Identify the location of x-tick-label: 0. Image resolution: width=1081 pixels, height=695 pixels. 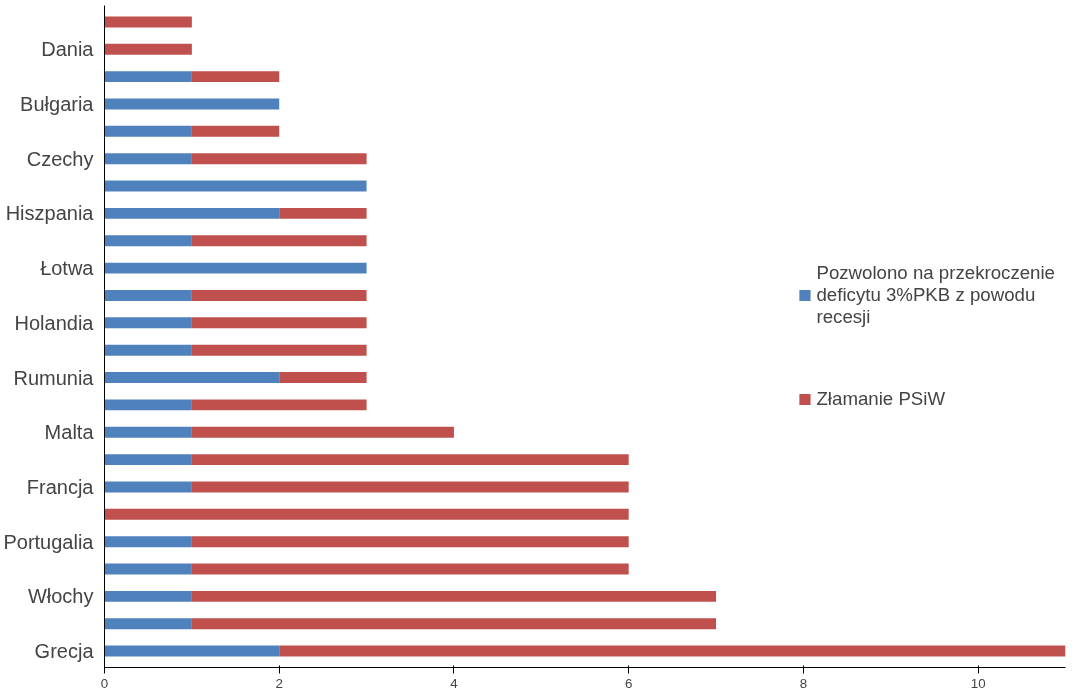
(104, 683).